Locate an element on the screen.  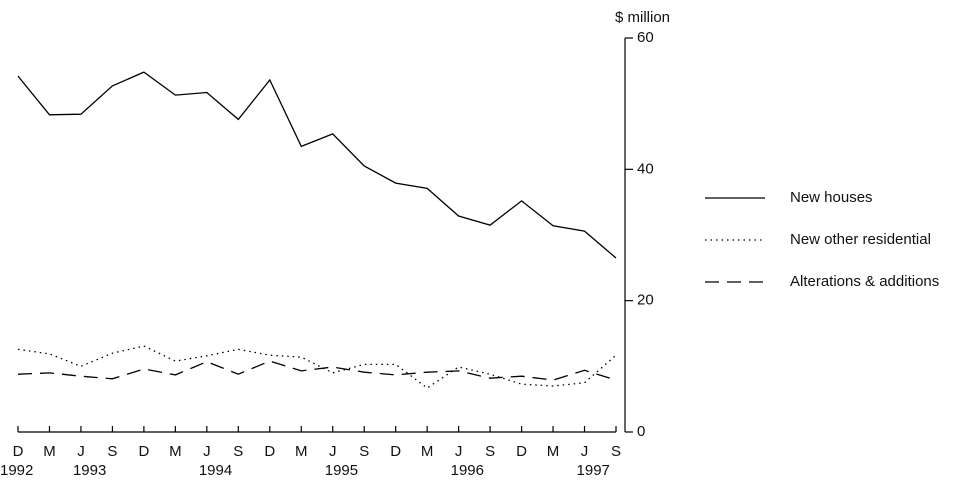
x-year-label: 1994 is located at coordinates (215, 470).